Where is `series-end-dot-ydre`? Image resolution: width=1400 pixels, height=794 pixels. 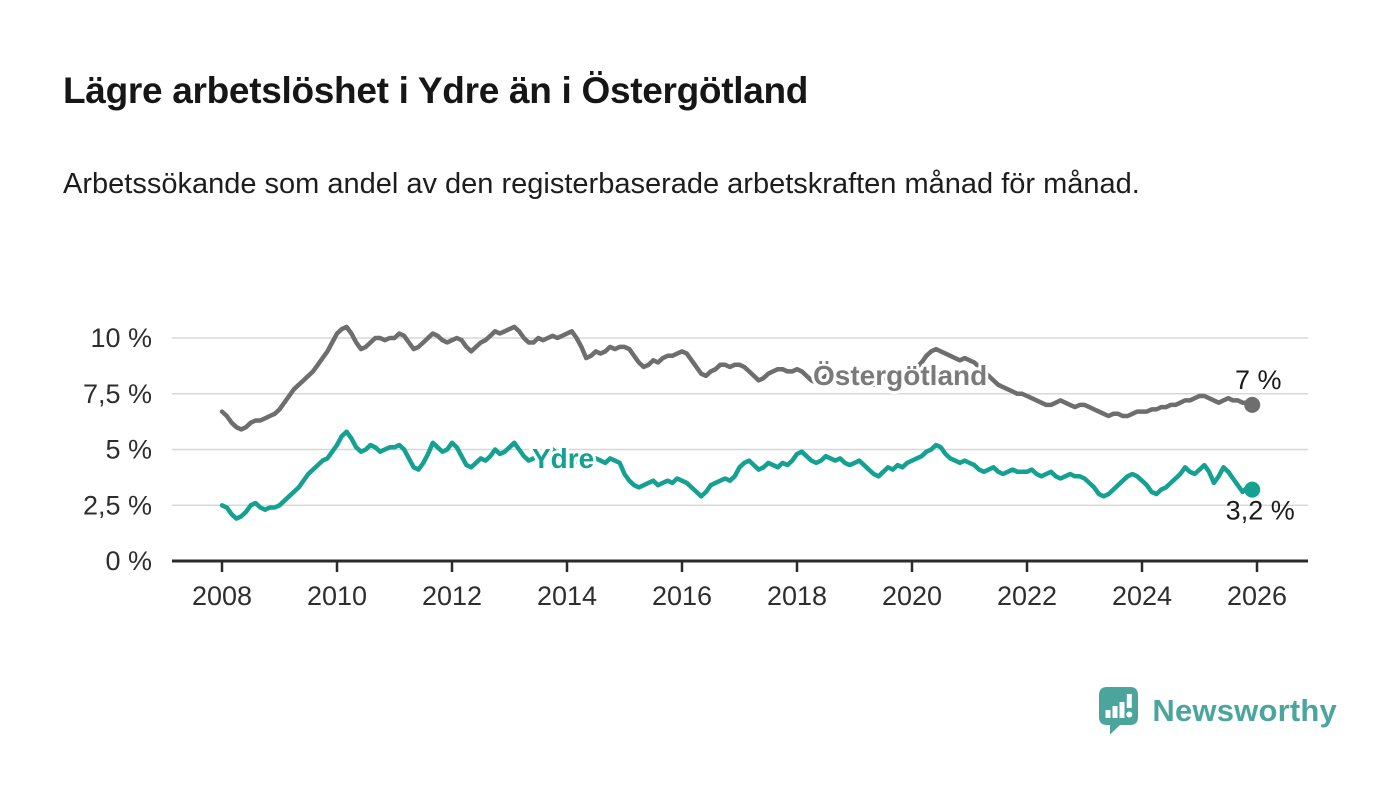
series-end-dot-ydre is located at coordinates (1252, 489).